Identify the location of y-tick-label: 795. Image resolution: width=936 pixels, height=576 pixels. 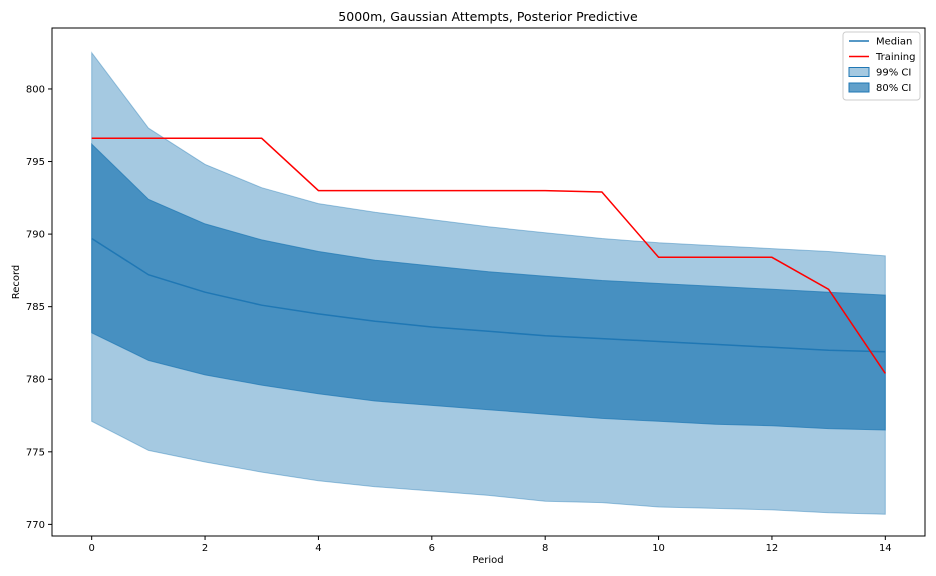
(35, 162).